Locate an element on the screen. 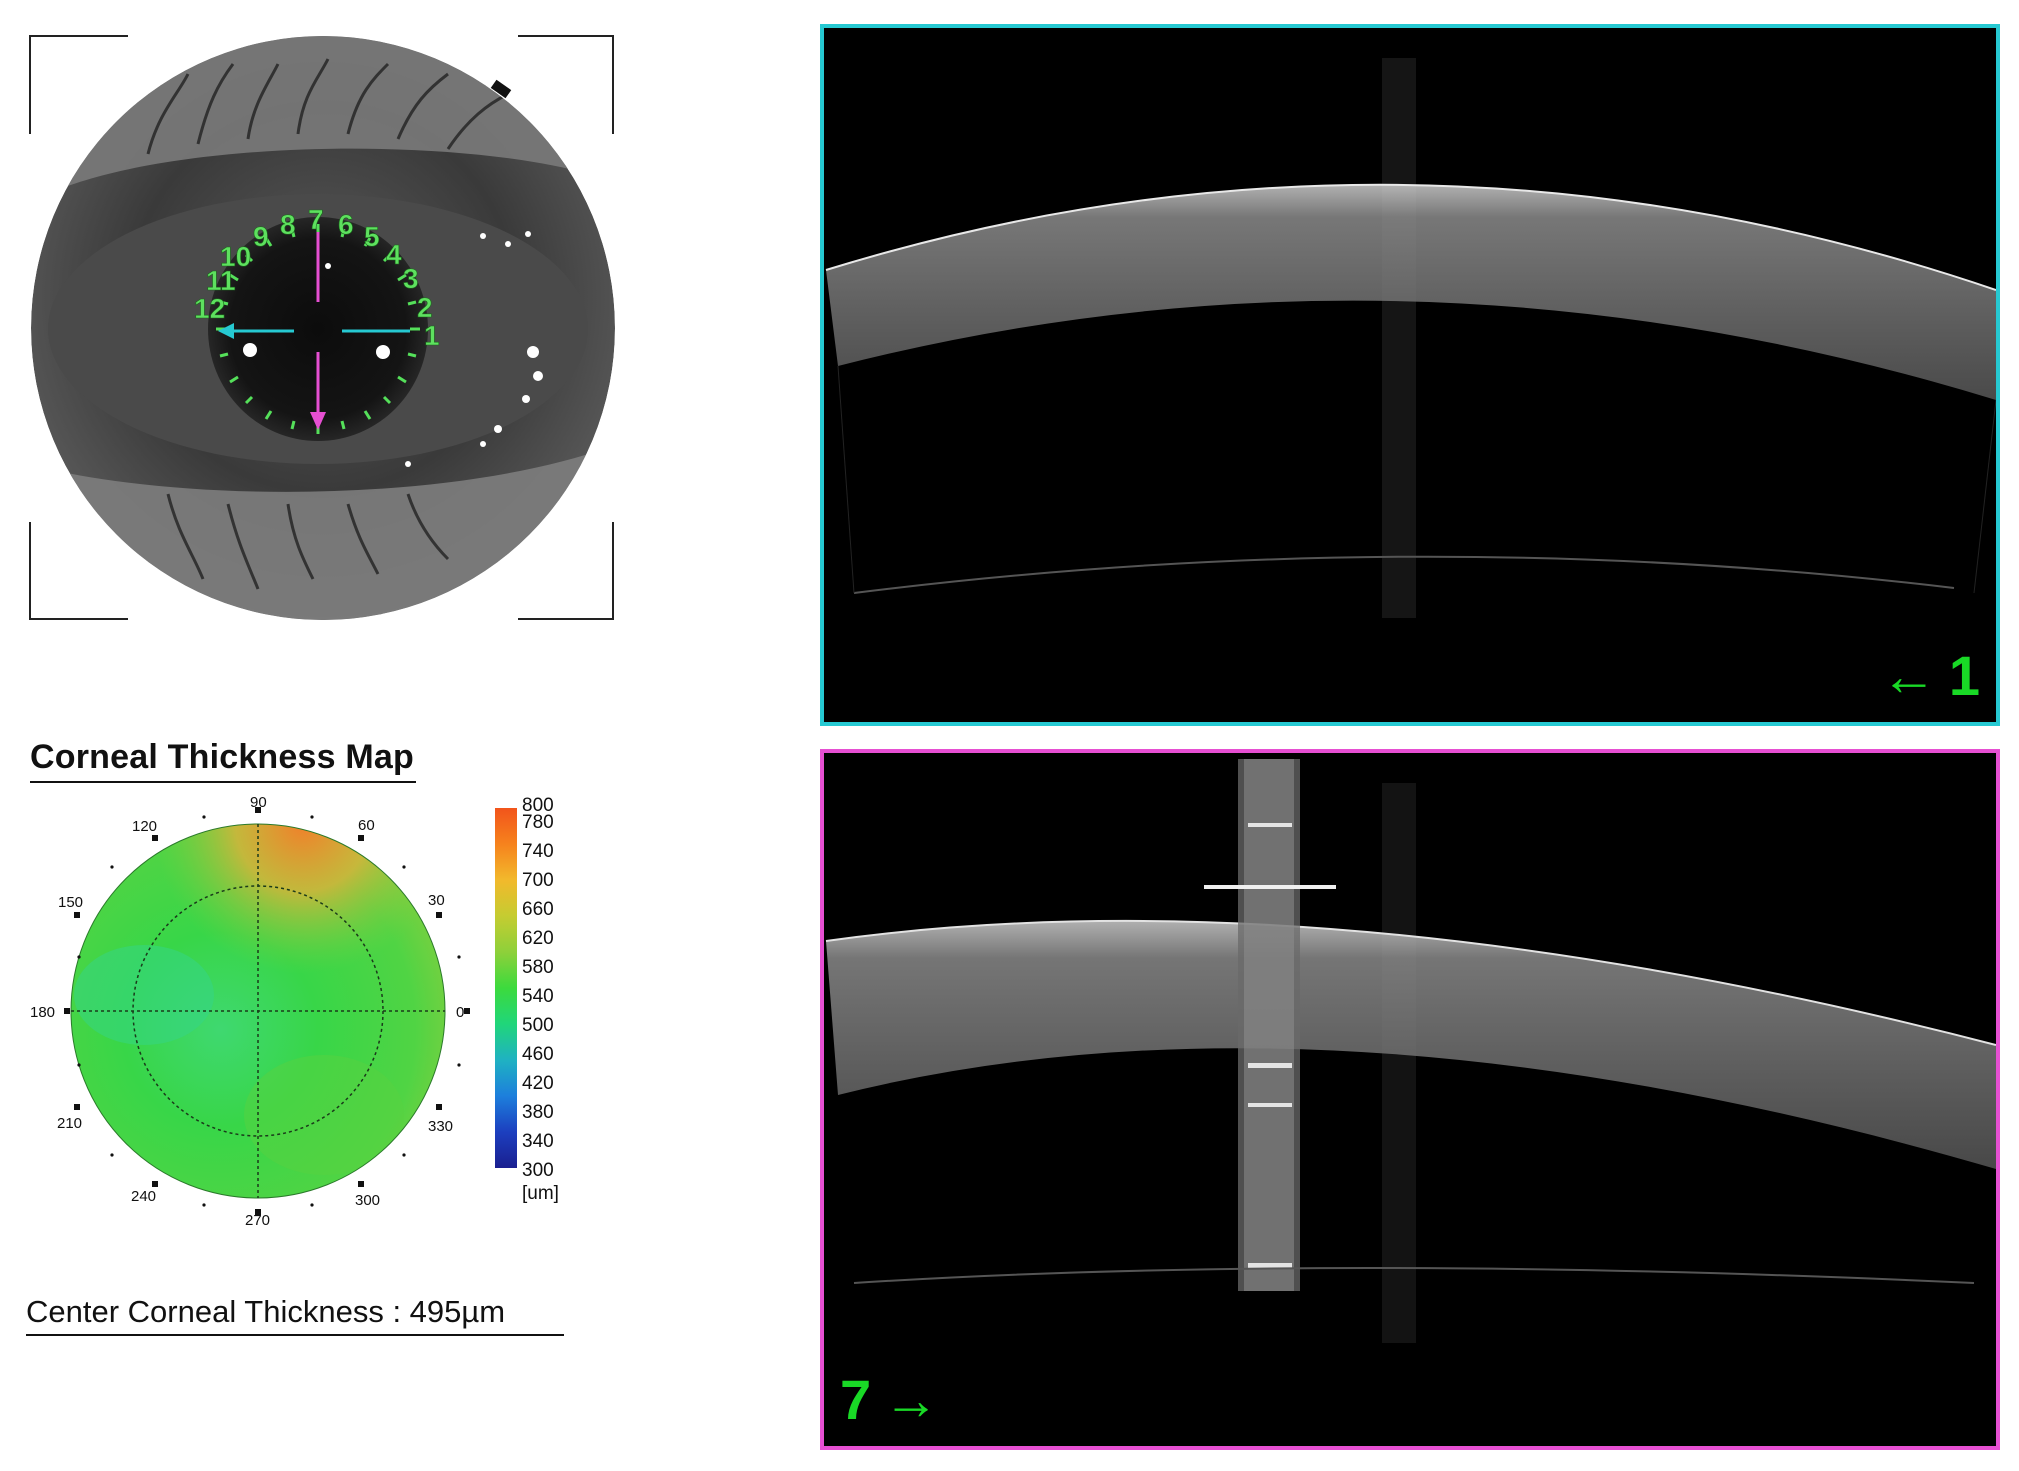 This screenshot has height=1471, width=2019. left-arrow-icon: ← is located at coordinates (1908, 675).